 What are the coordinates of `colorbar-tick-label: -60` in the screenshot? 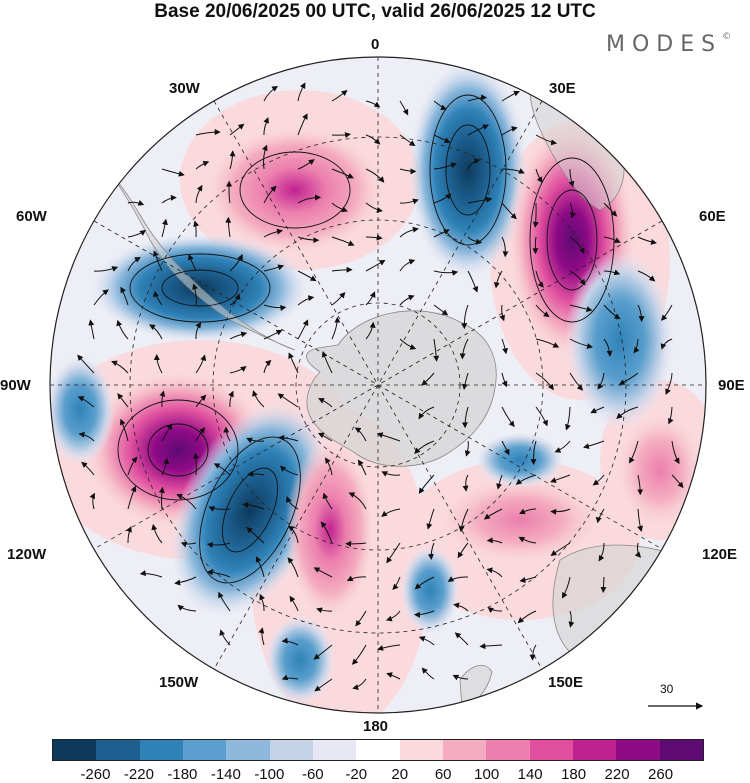 It's located at (312, 774).